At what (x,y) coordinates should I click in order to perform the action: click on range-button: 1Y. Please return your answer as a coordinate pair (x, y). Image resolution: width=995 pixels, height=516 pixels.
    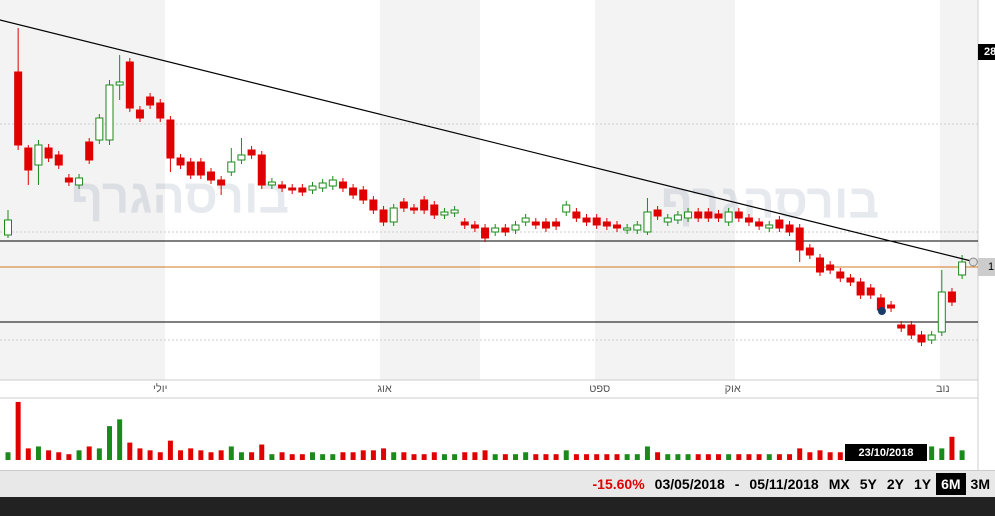
    Looking at the image, I should click on (922, 484).